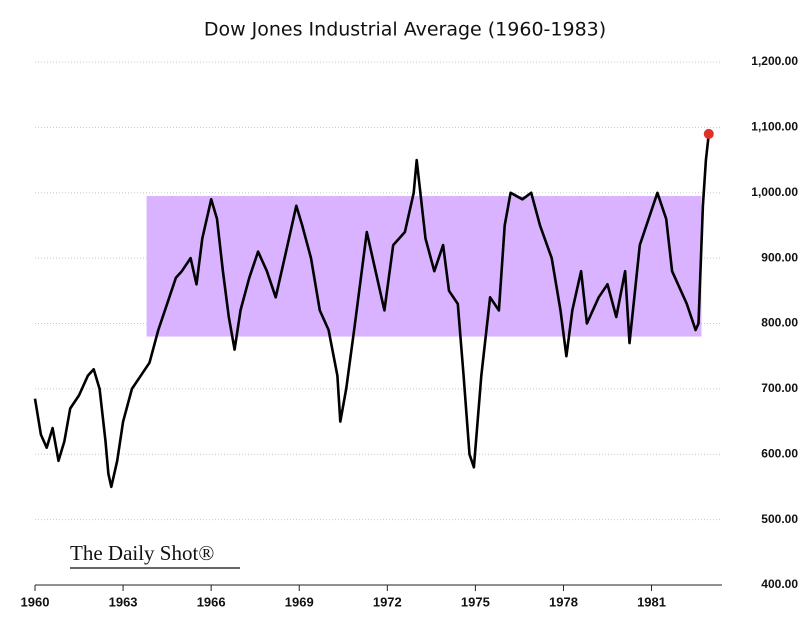 Image resolution: width=807 pixels, height=624 pixels. I want to click on x-tick-label: 1972, so click(387, 601).